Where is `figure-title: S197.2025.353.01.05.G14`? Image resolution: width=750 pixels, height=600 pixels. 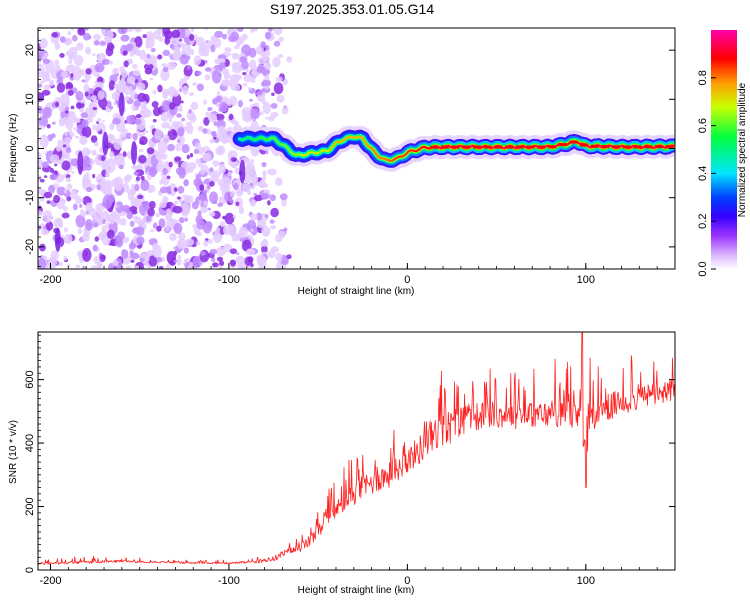
figure-title: S197.2025.353.01.05.G14 is located at coordinates (352, 9).